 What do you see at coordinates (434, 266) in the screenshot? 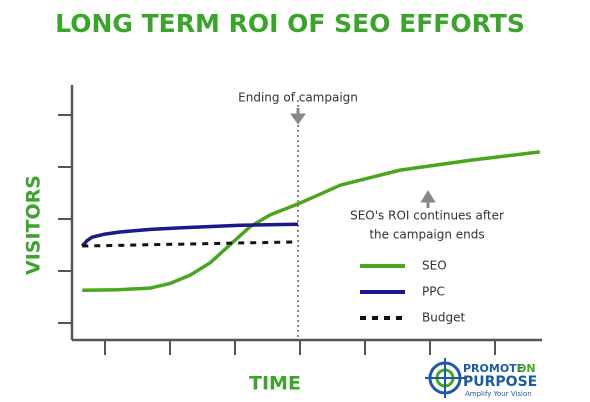
I see `legend-label: SEO` at bounding box center [434, 266].